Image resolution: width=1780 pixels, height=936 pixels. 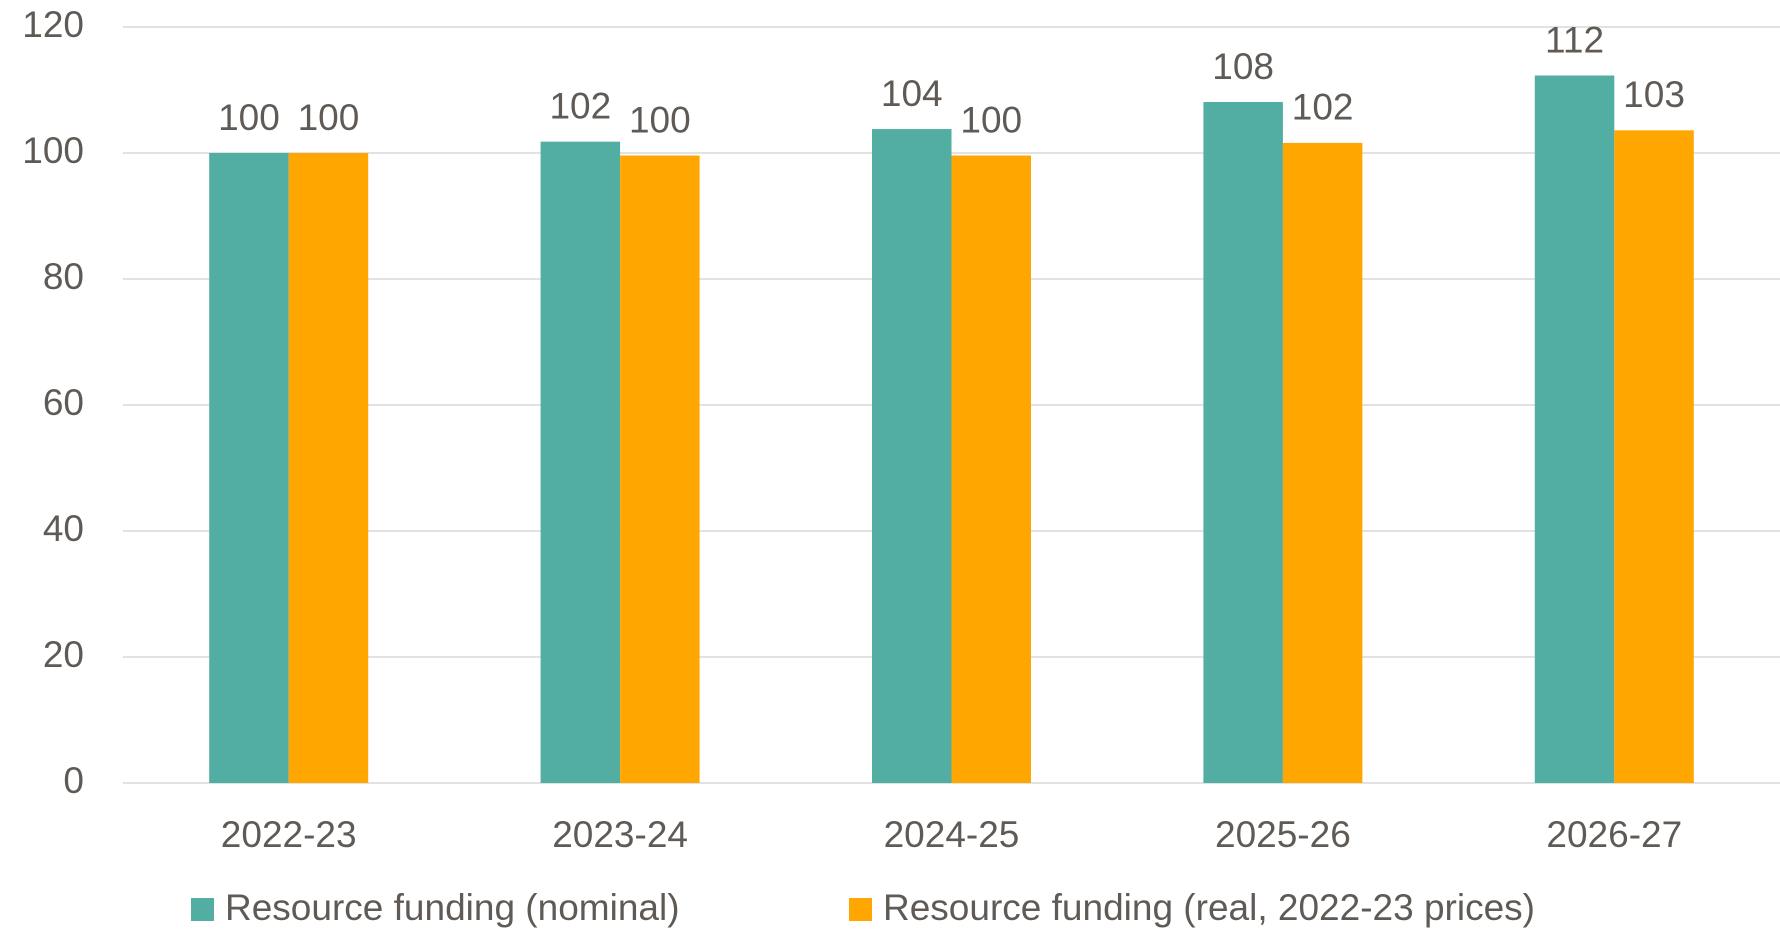 What do you see at coordinates (63, 654) in the screenshot?
I see `y-tick-label: 20` at bounding box center [63, 654].